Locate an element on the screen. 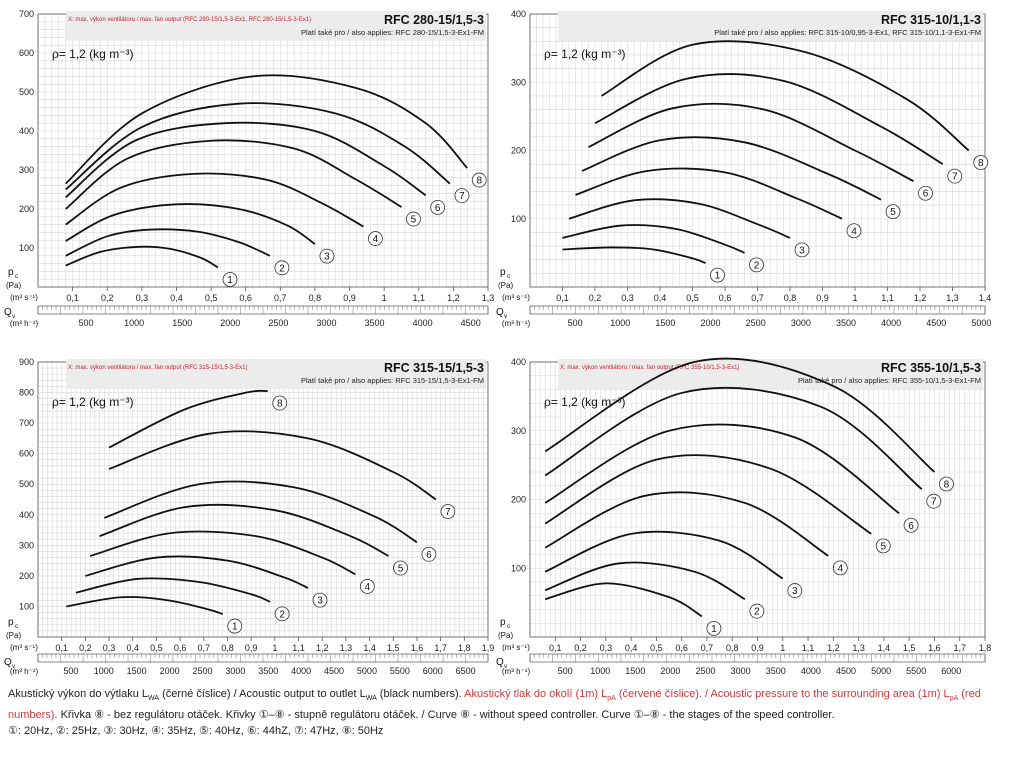 The height and width of the screenshot is (768, 1024). x2-tick-label: 4000 is located at coordinates (811, 671).